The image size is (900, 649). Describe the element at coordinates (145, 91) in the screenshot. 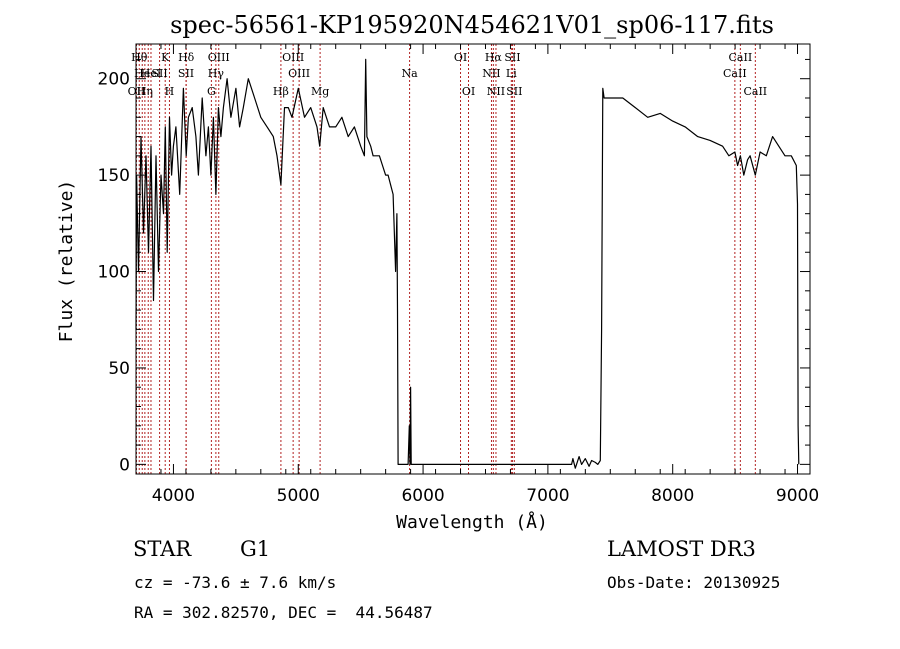

I see `line-marker-label: Hη` at that location.